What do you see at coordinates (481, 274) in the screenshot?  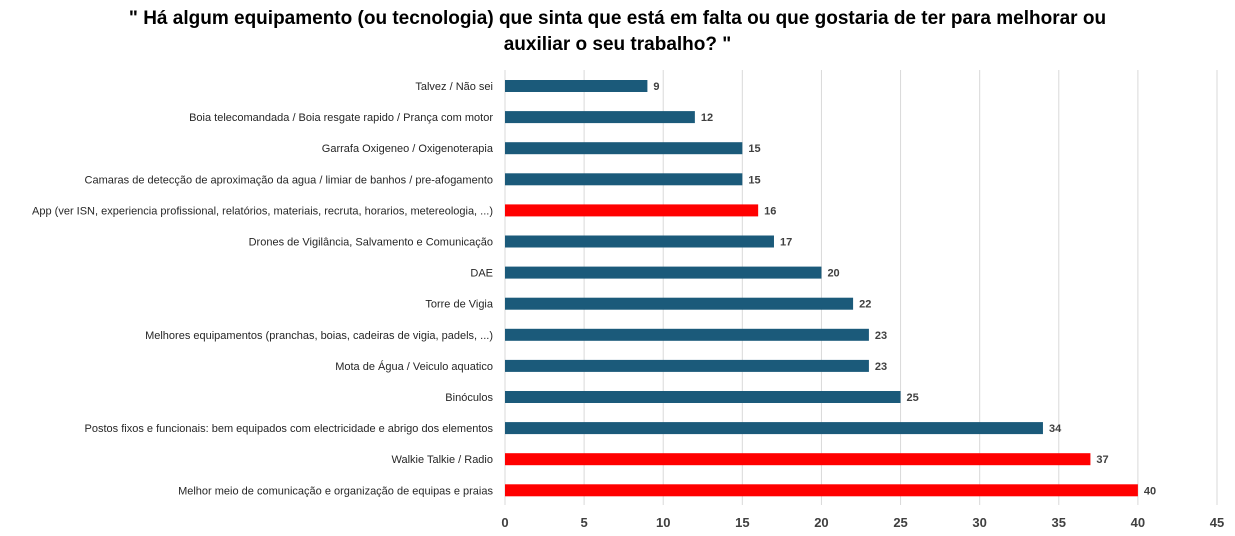 I see `category-label: DAE` at bounding box center [481, 274].